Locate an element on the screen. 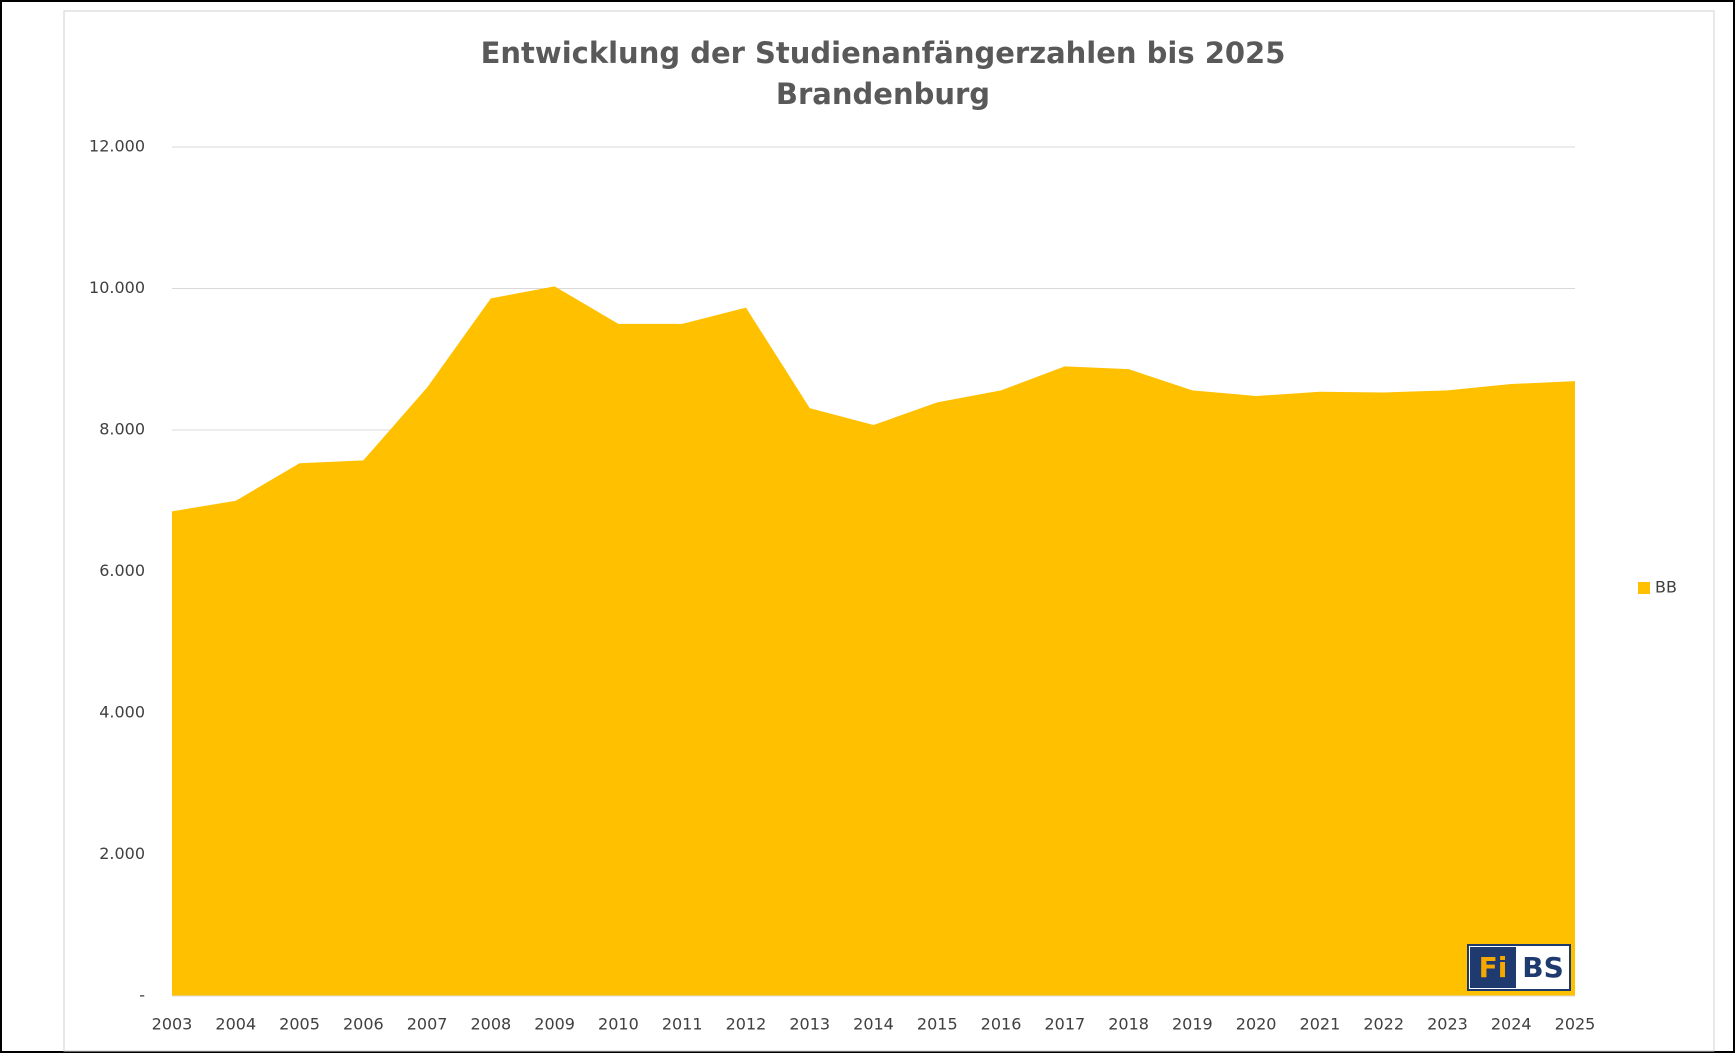  x-tick-label: 2012 is located at coordinates (746, 1024).